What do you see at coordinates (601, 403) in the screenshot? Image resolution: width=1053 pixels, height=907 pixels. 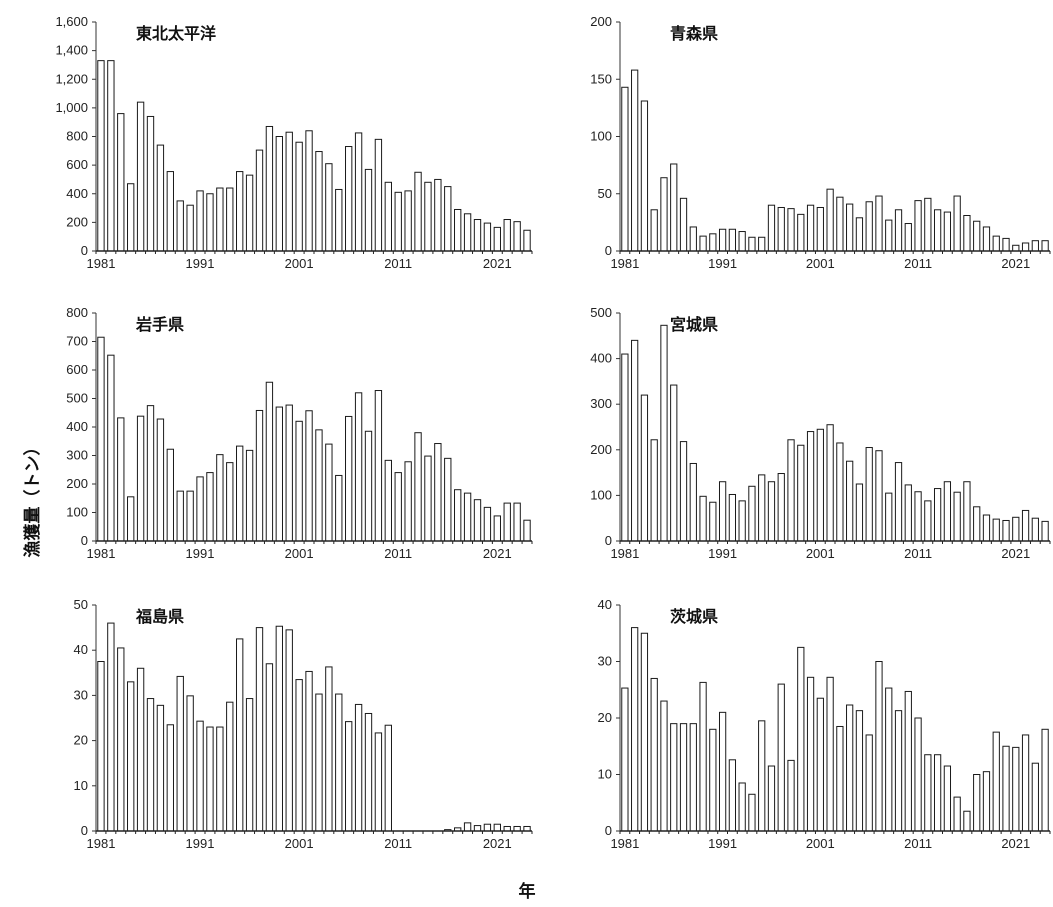 I see `y-tick-label: 300` at bounding box center [601, 403].